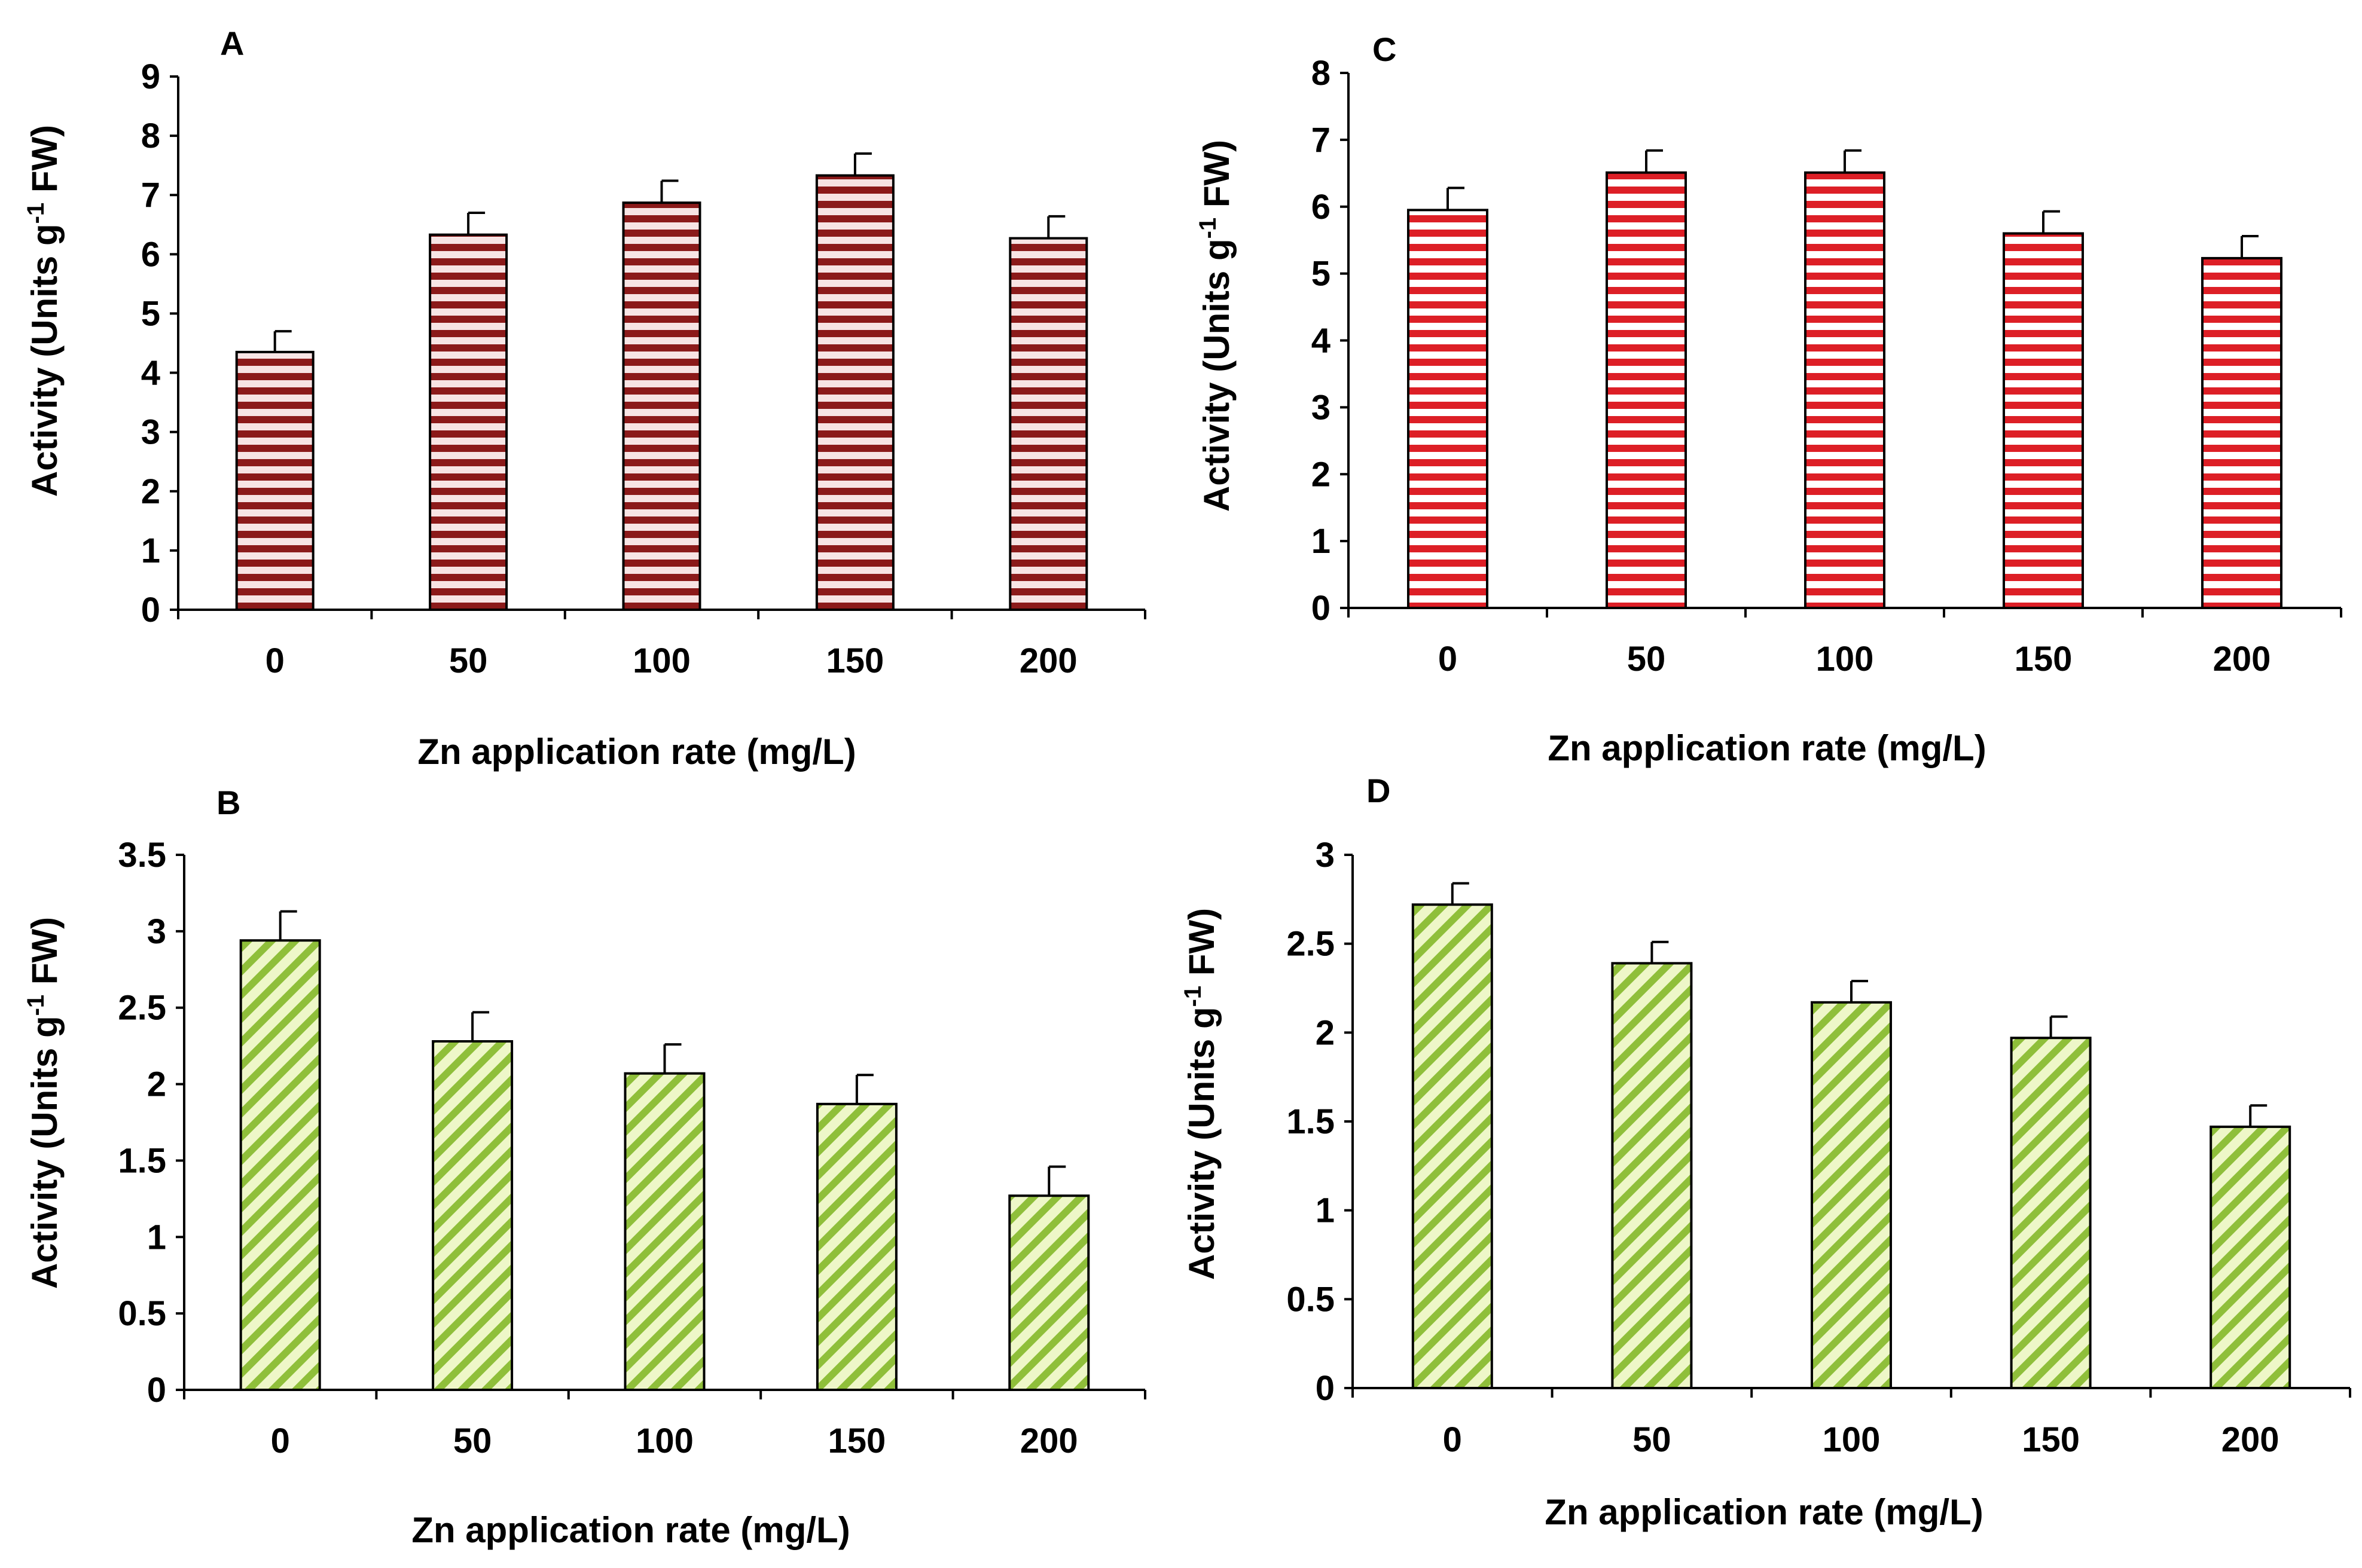 This screenshot has height=1568, width=2362. What do you see at coordinates (1320, 341) in the screenshot?
I see `y-tick-label-c: 4` at bounding box center [1320, 341].